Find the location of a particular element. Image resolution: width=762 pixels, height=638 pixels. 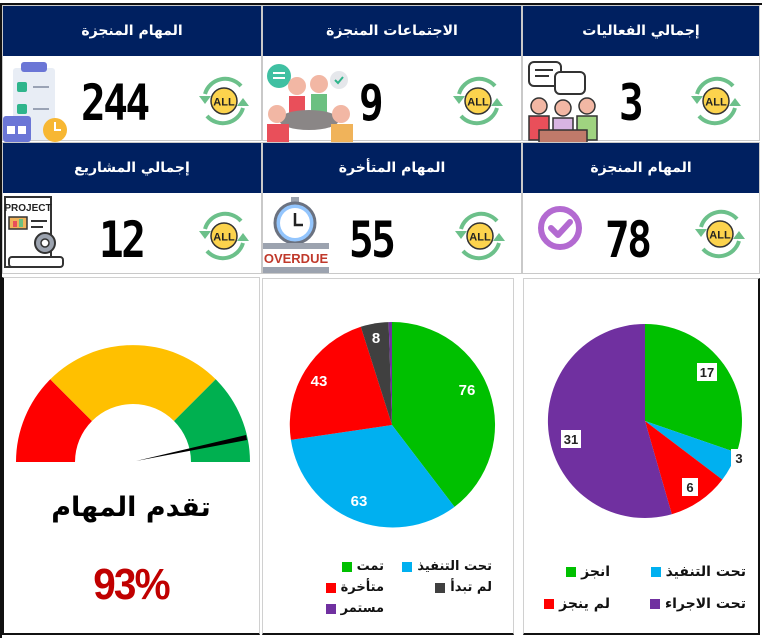

legend-item: لم ينجز is located at coordinates (577, 604).